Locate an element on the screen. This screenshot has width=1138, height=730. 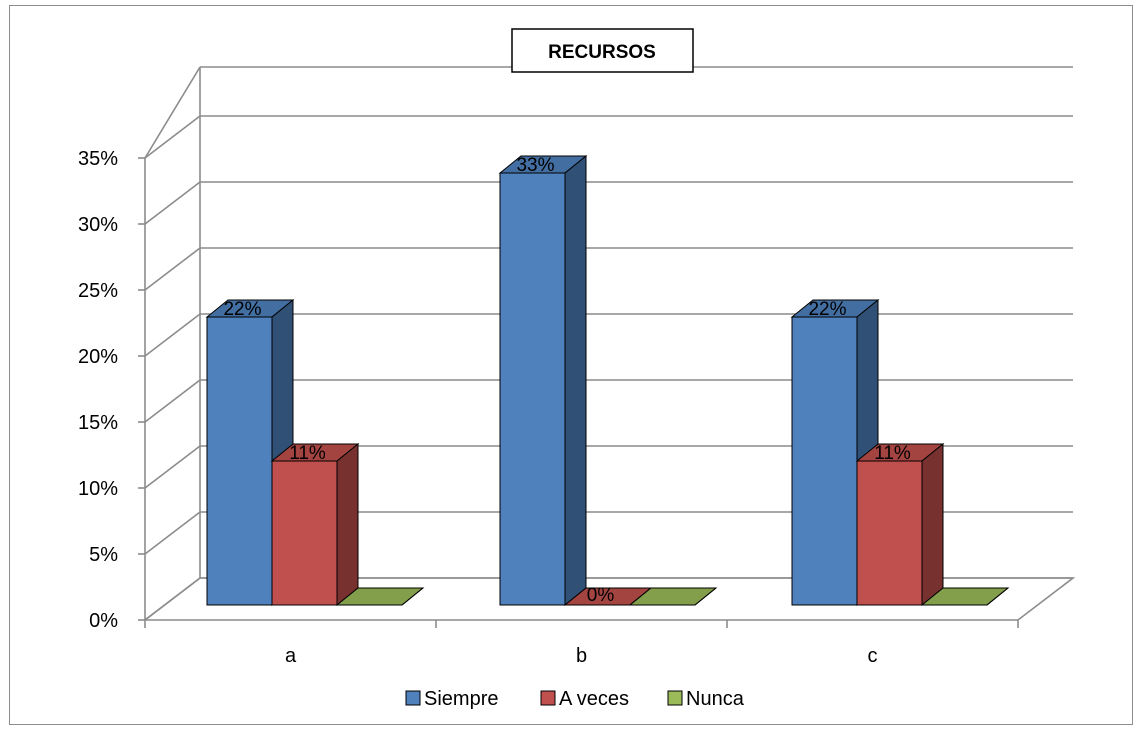
gridline-side-top is located at coordinates (172, 112).